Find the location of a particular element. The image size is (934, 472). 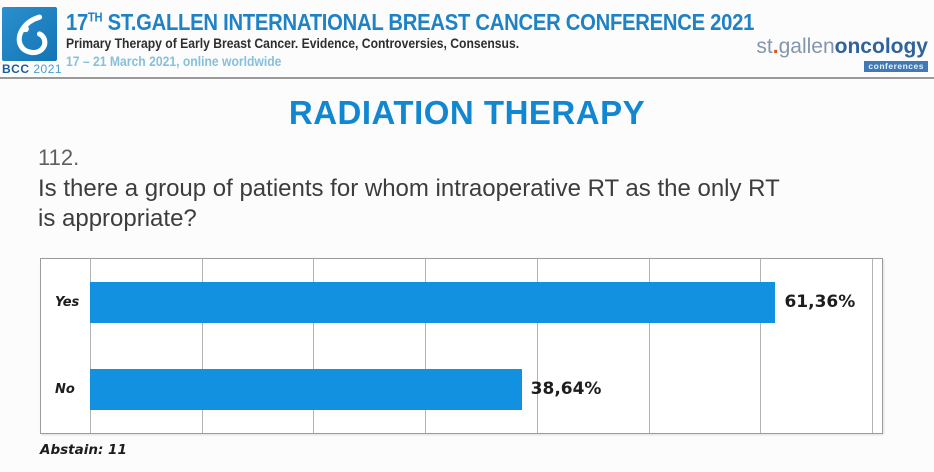

category-label: No is located at coordinates (65, 389).